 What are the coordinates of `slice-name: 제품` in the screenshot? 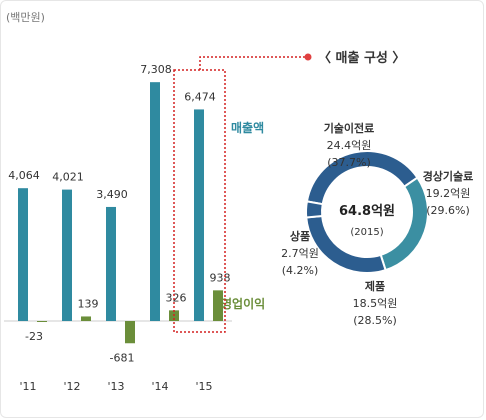 It's located at (375, 286).